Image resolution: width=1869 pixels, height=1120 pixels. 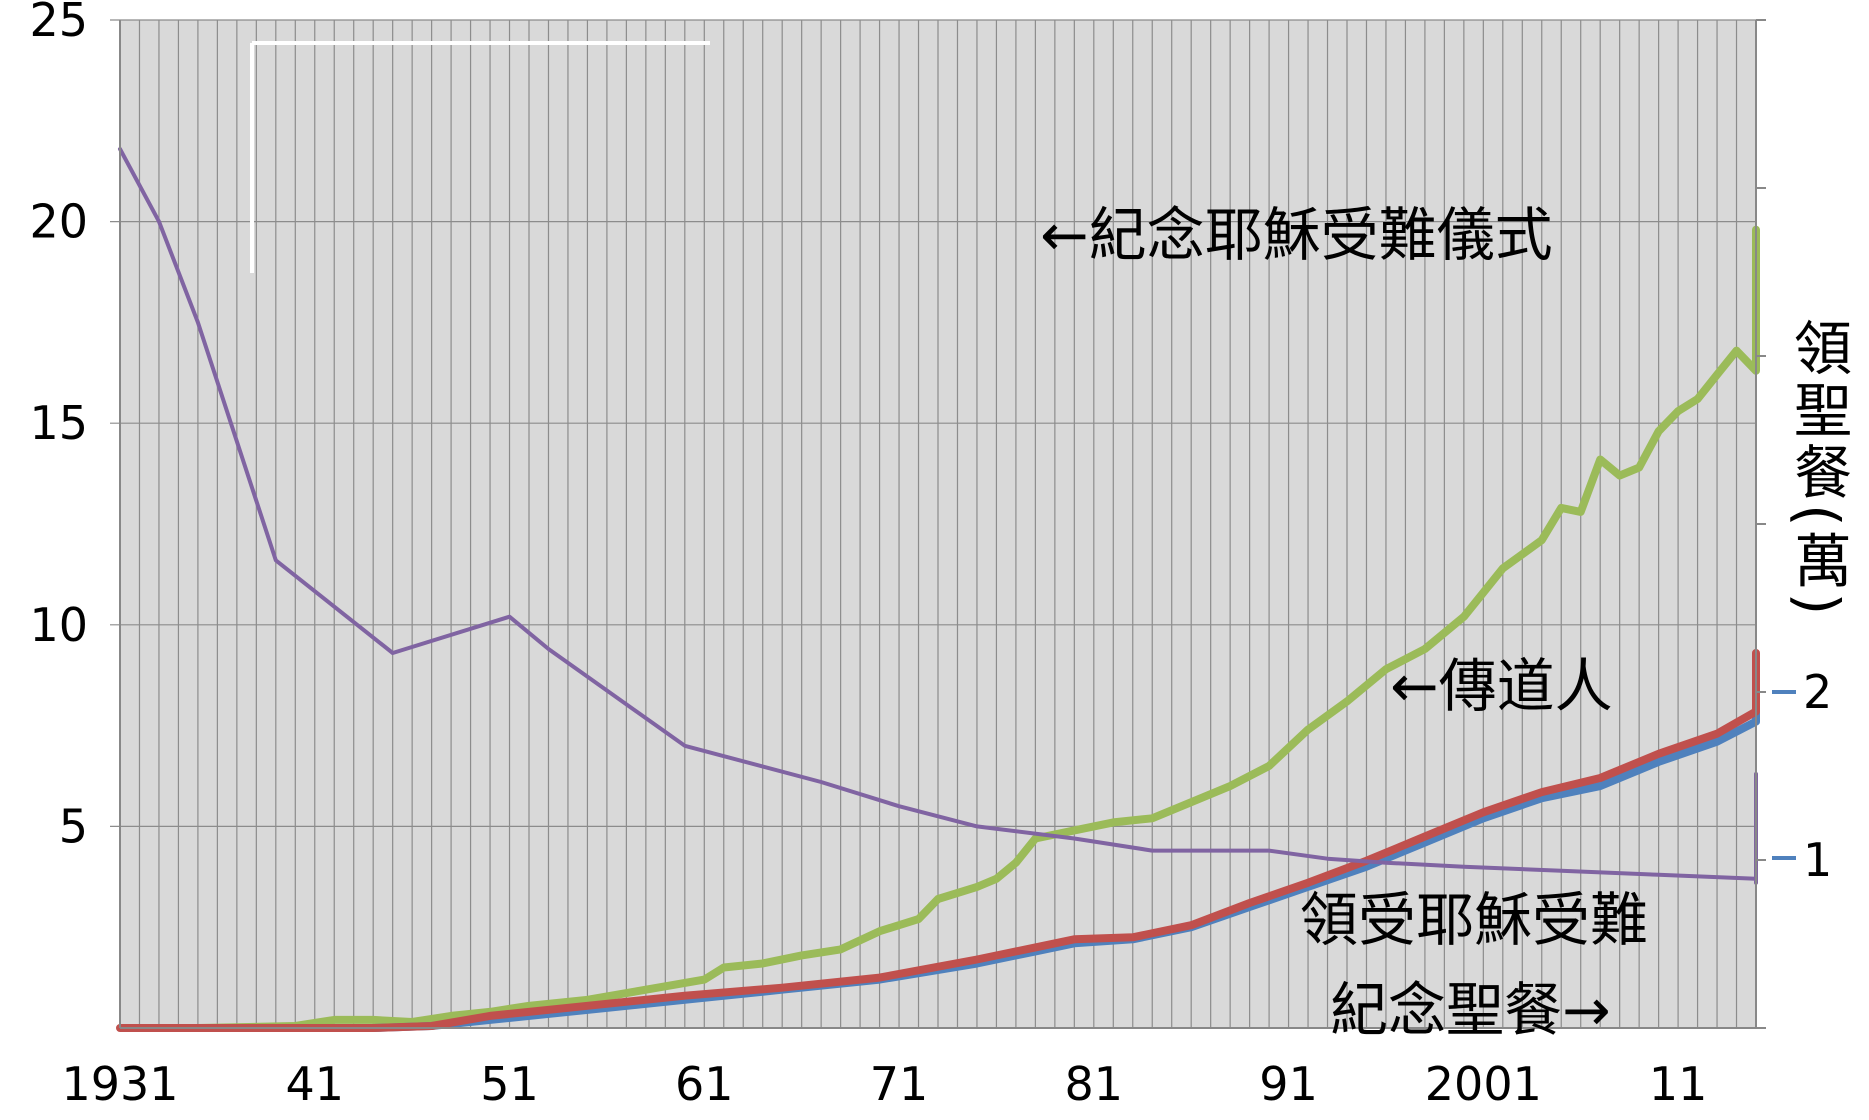 I want to click on x-tick-labels: 1931 41 51 61 71 81 91 2001 11, so click(x=884, y=1084).